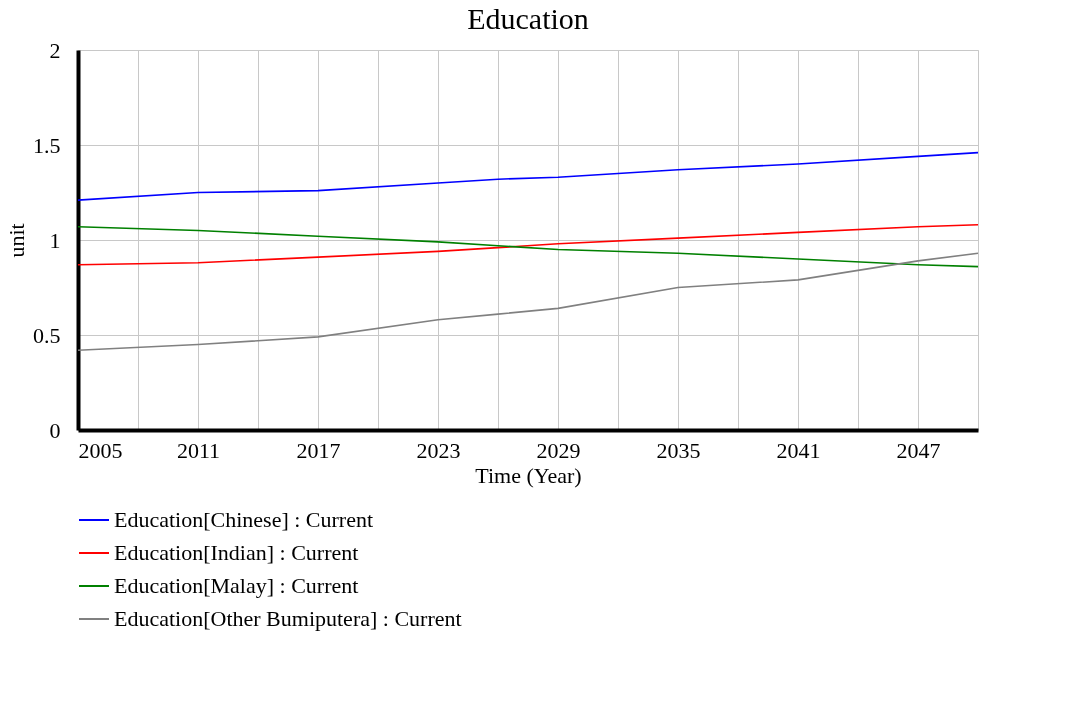 The width and height of the screenshot is (1074, 722). I want to click on x-tick-label: 2029, so click(558, 450).